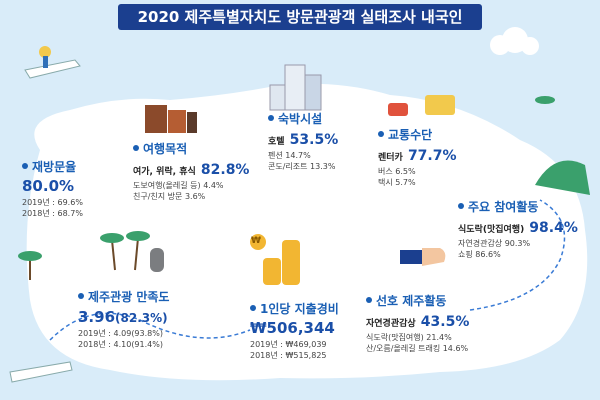 This screenshot has width=600, height=400. What do you see at coordinates (289, 155) in the screenshot?
I see `lodging-line-1: 펜션 14.7%` at bounding box center [289, 155].